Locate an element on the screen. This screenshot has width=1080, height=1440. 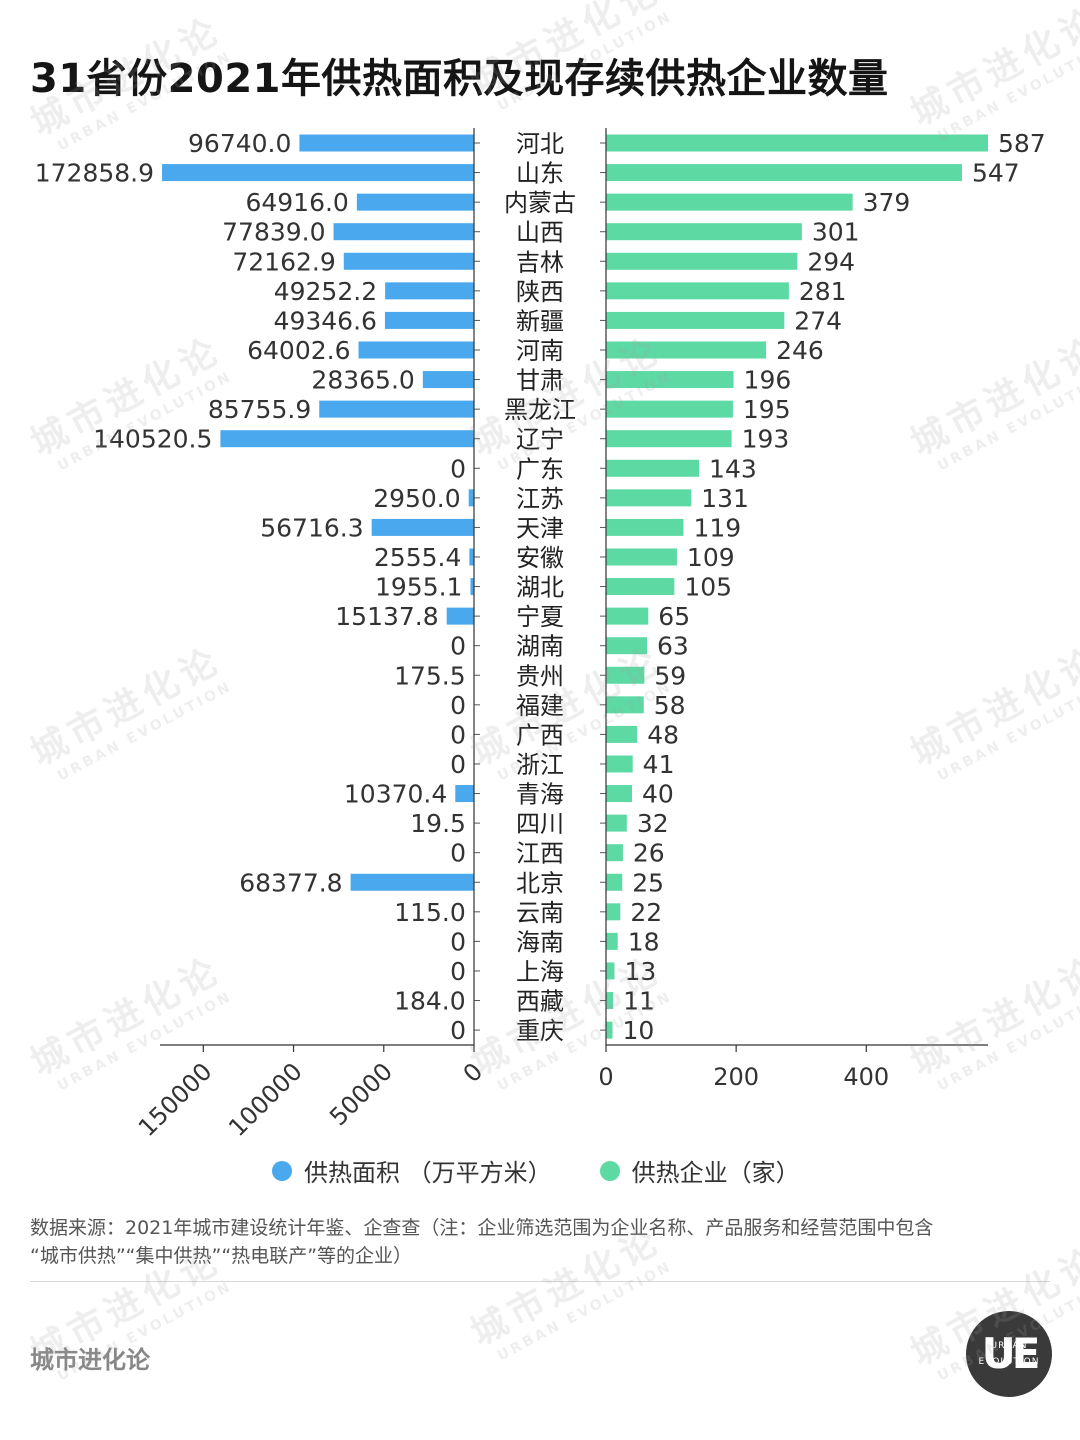
company-value-label-2: 379 is located at coordinates (887, 202).